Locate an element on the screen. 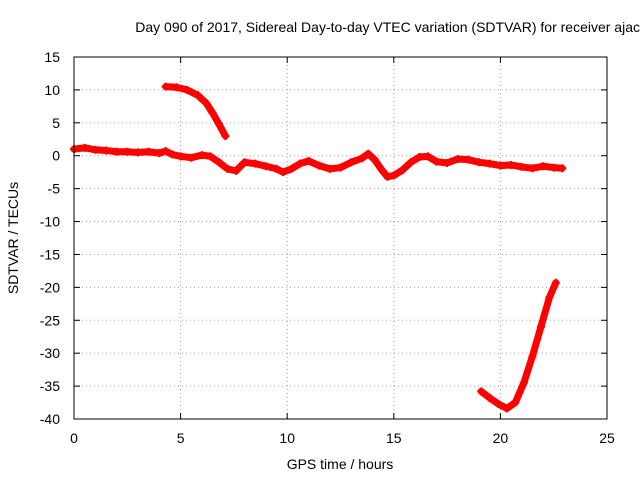 The image size is (640, 480). x-tick-label: 25 is located at coordinates (607, 438).